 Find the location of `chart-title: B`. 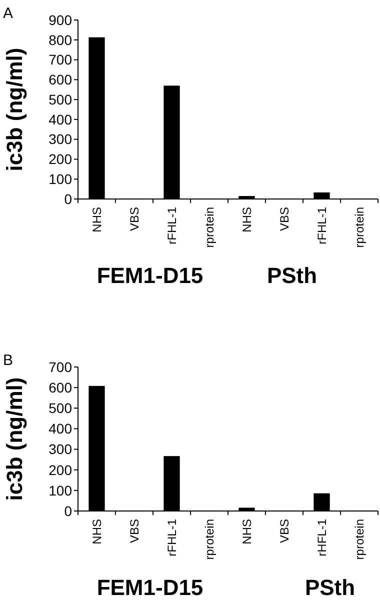

chart-title: B is located at coordinates (8, 360).